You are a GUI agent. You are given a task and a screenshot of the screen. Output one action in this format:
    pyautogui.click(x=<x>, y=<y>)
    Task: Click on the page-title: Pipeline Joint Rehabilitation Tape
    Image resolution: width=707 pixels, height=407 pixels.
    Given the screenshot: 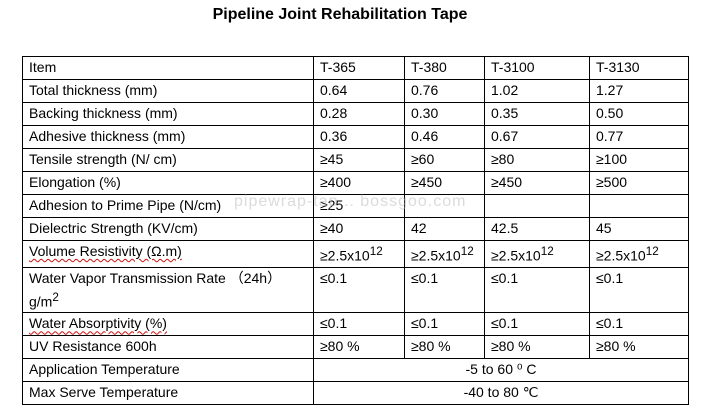 What is the action you would take?
    pyautogui.click(x=340, y=14)
    